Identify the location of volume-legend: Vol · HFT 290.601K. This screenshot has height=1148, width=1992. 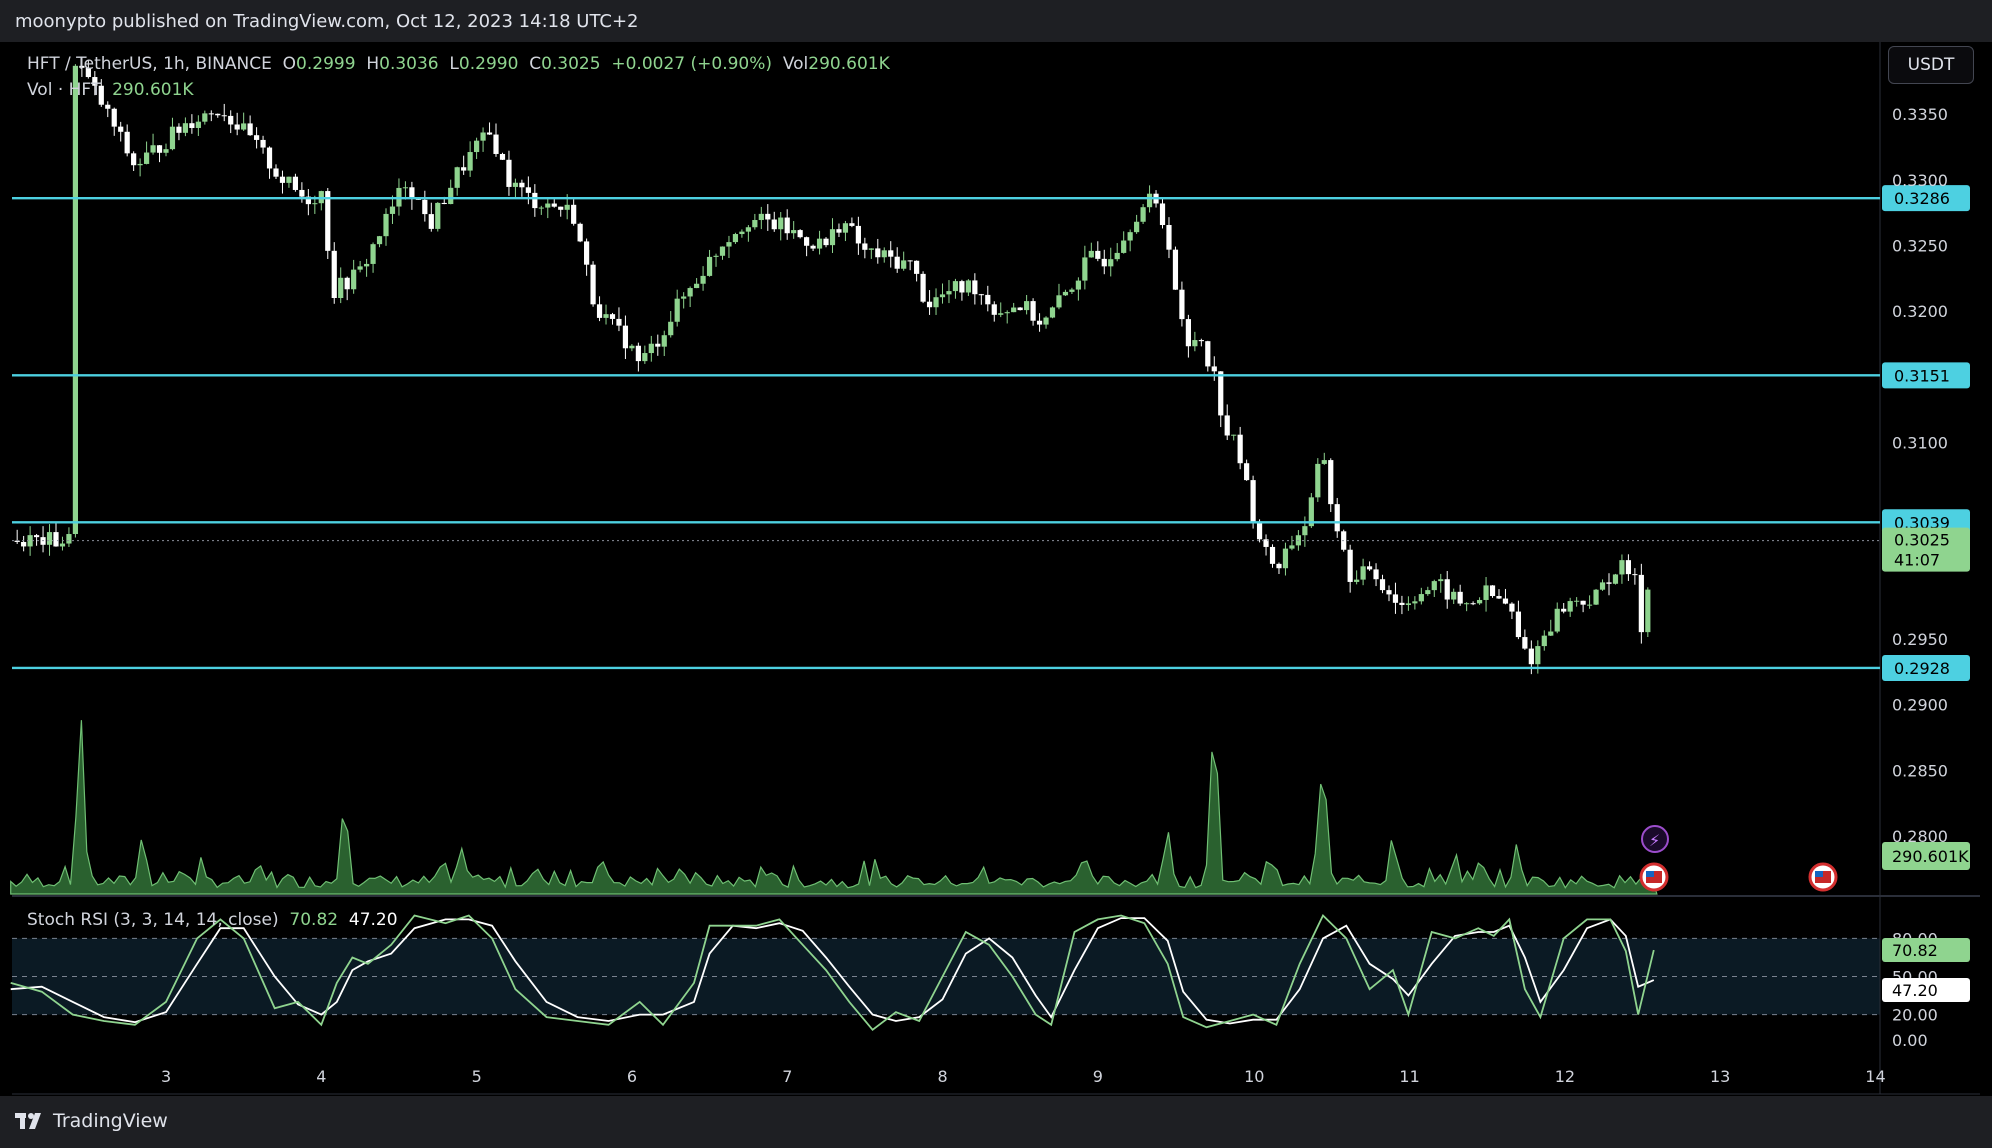
(110, 90).